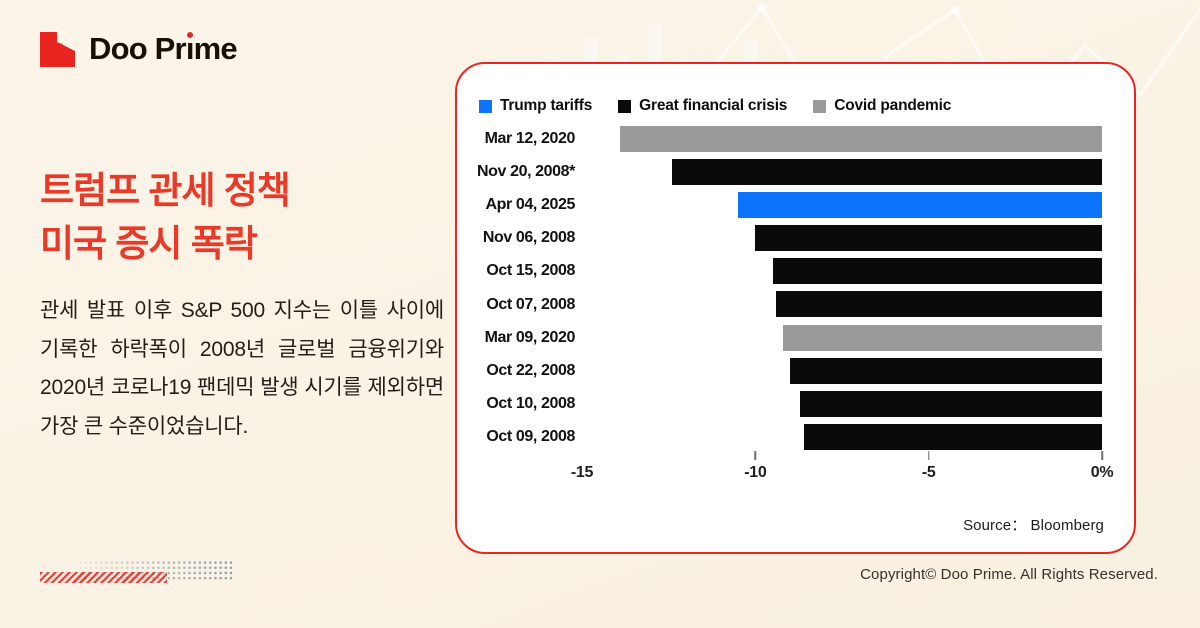 This screenshot has width=1200, height=628. What do you see at coordinates (755, 472) in the screenshot?
I see `axis-tick-label: -10` at bounding box center [755, 472].